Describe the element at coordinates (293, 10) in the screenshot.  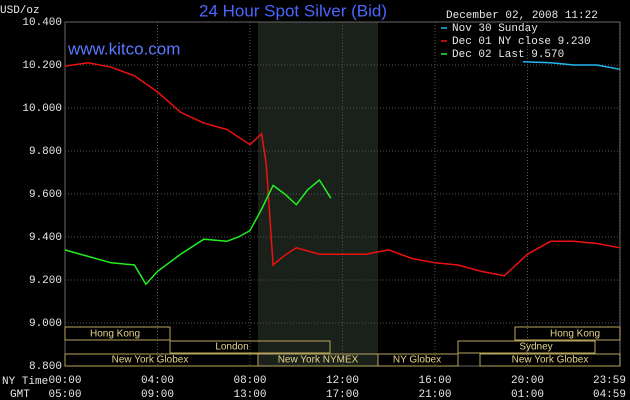
I see `chart-title: 24 Hour Spot Silver (Bid)` at that location.